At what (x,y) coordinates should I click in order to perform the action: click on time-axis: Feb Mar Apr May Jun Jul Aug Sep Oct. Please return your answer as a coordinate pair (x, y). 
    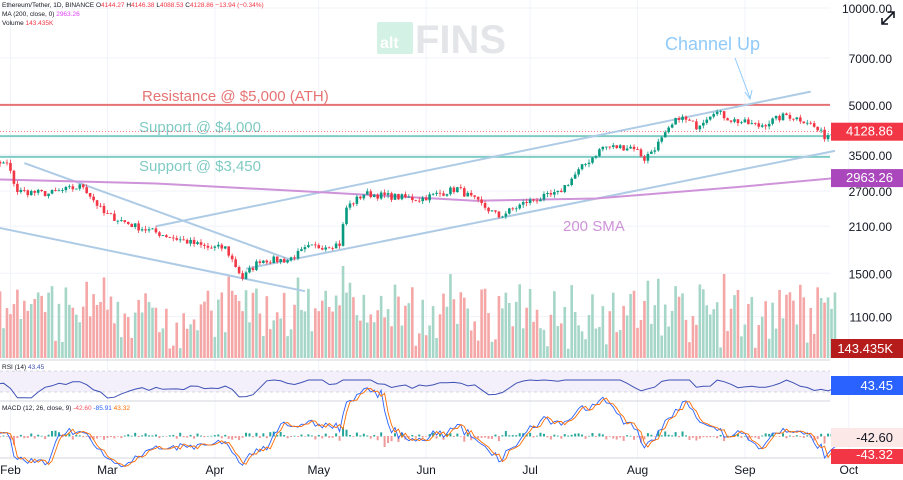
    Looking at the image, I should click on (429, 470).